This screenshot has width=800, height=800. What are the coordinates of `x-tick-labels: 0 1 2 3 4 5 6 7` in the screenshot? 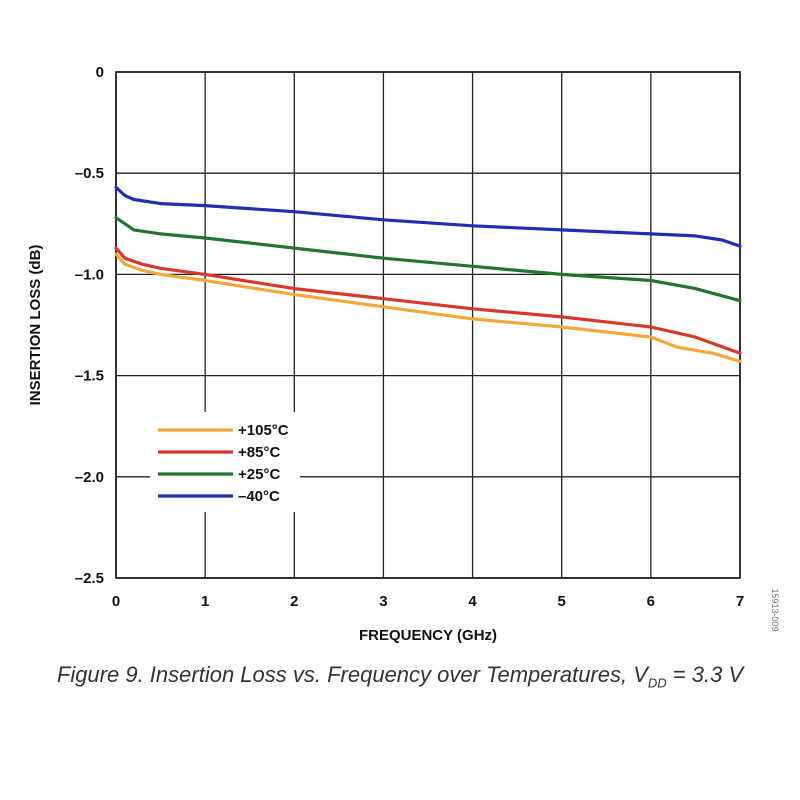 It's located at (428, 601).